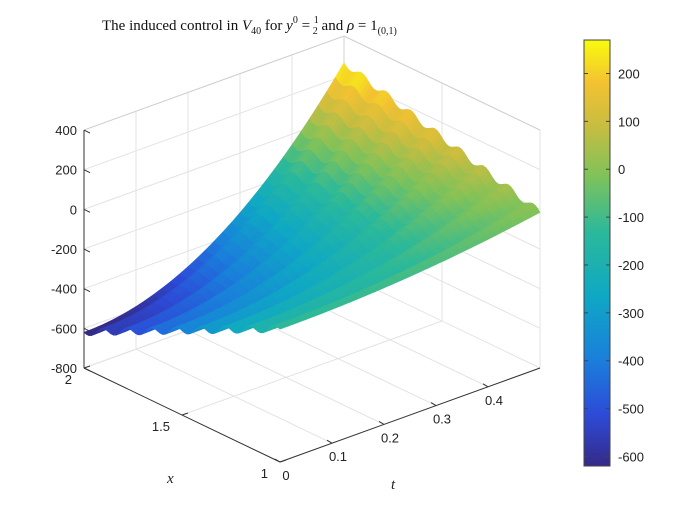  I want to click on title-rho-sub: (0,1), so click(387, 31).